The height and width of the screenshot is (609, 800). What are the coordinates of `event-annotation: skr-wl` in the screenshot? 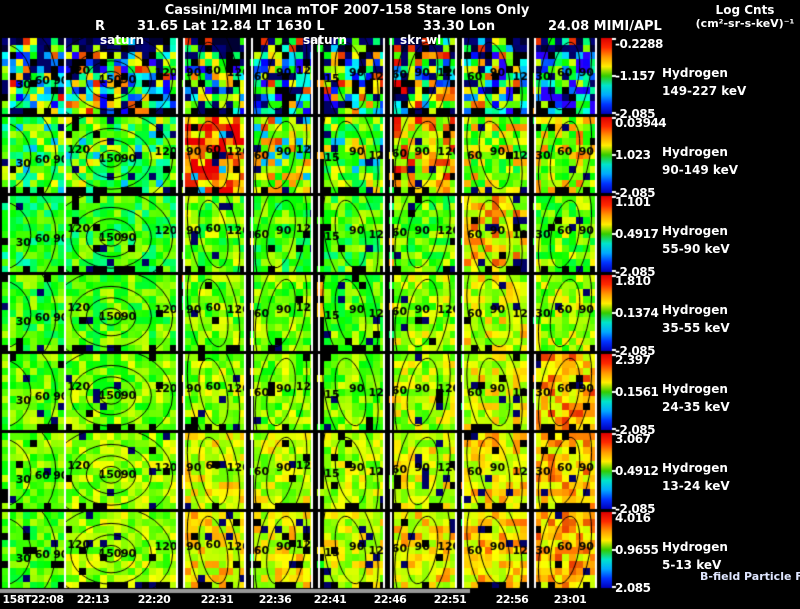 It's located at (421, 40).